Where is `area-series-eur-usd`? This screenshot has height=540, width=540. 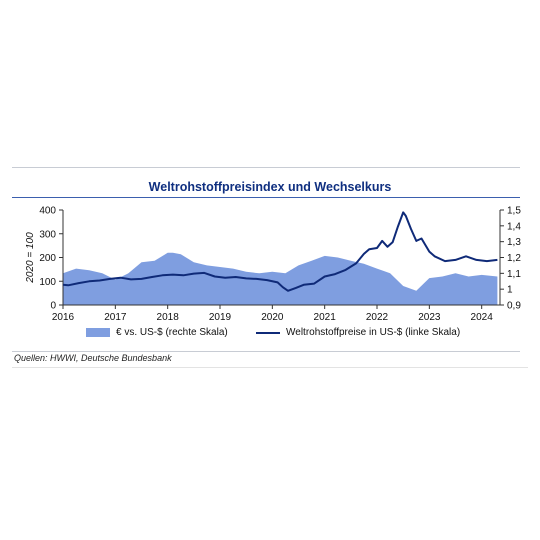
area-series-eur-usd is located at coordinates (280, 278).